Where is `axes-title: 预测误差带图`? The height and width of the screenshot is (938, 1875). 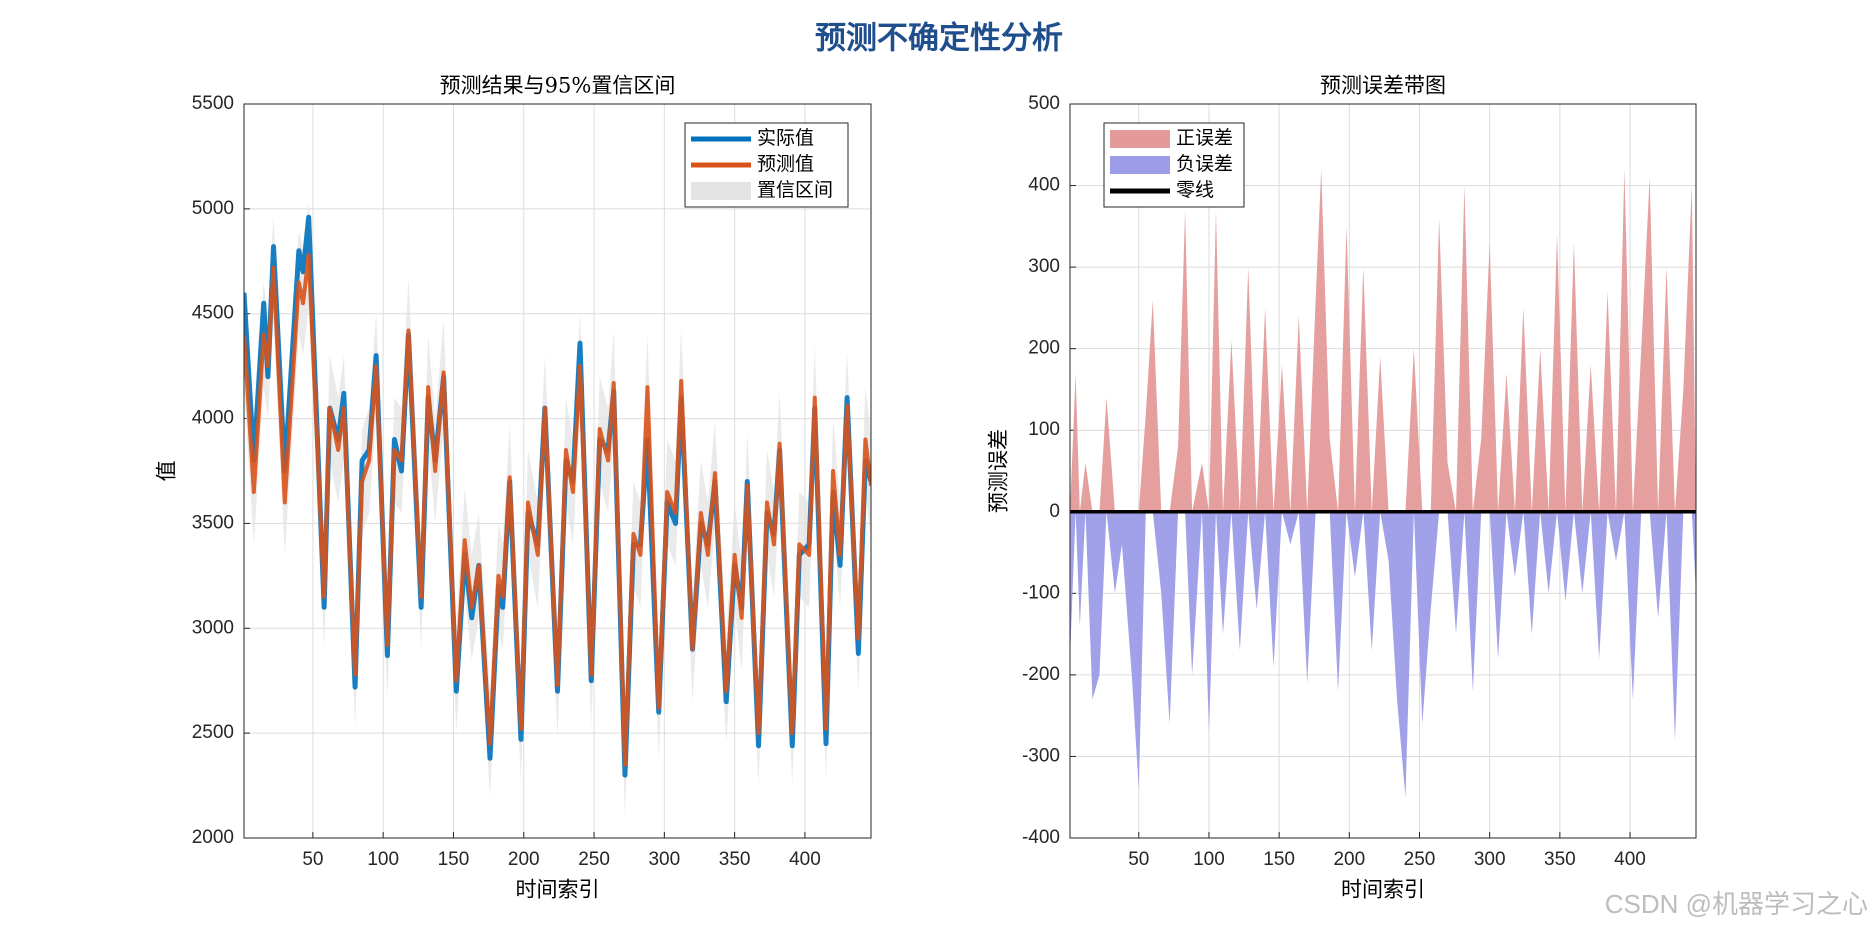 axes-title: 预测误差带图 is located at coordinates (1383, 86).